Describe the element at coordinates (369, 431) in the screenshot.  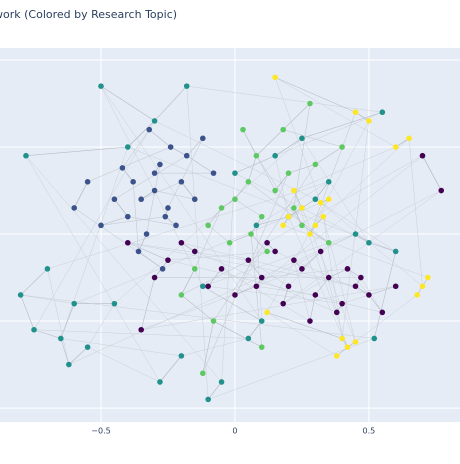
I see `x-tick-label: 0.5` at that location.